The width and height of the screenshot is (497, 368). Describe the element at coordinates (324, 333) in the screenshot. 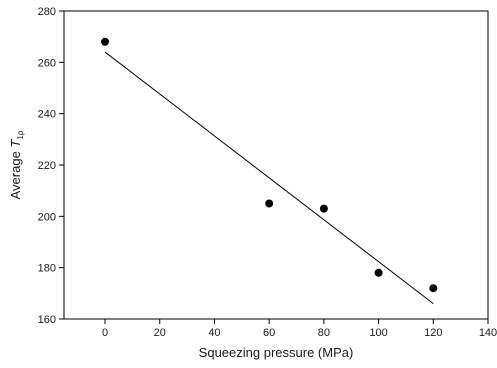

I see `x-tick-label: 80` at that location.